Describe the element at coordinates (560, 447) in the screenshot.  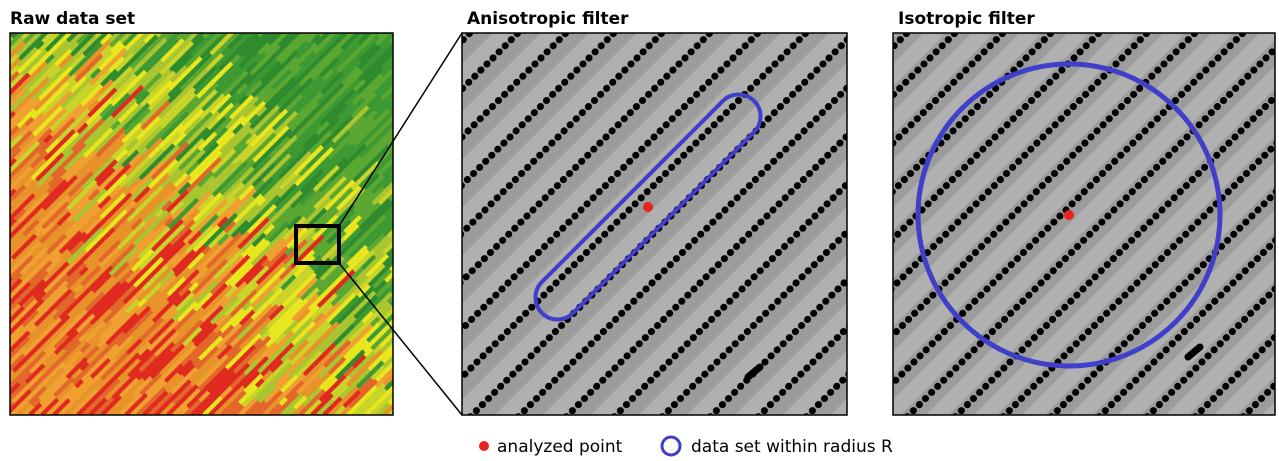
I see `legend-label: analyzed point` at that location.